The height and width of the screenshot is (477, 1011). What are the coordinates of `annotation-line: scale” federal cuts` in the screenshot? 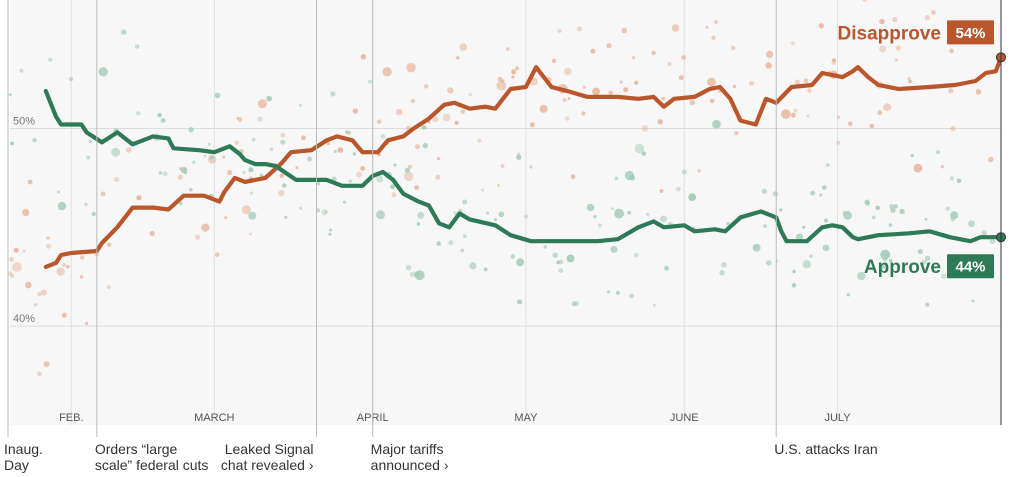 It's located at (152, 465).